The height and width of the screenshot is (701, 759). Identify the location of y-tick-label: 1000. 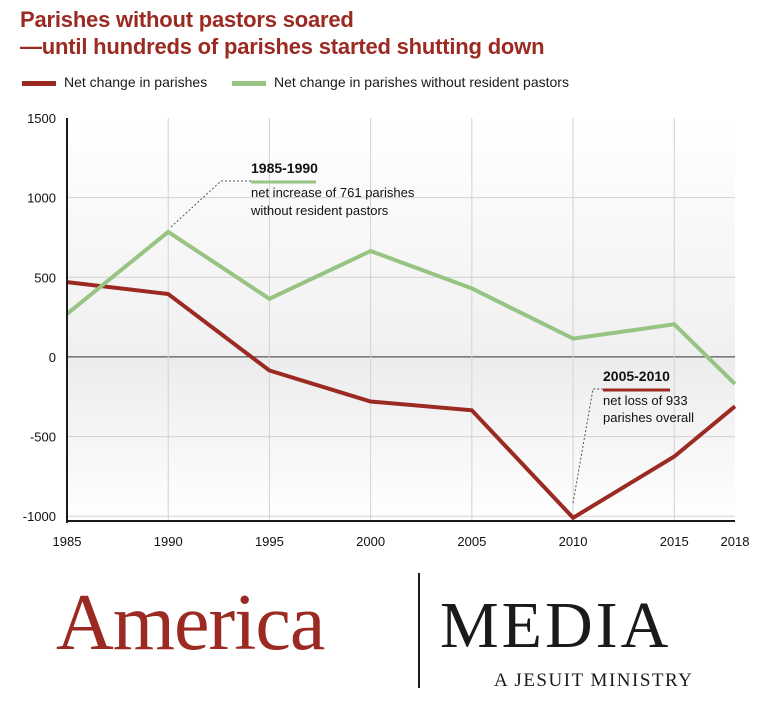
(41, 198).